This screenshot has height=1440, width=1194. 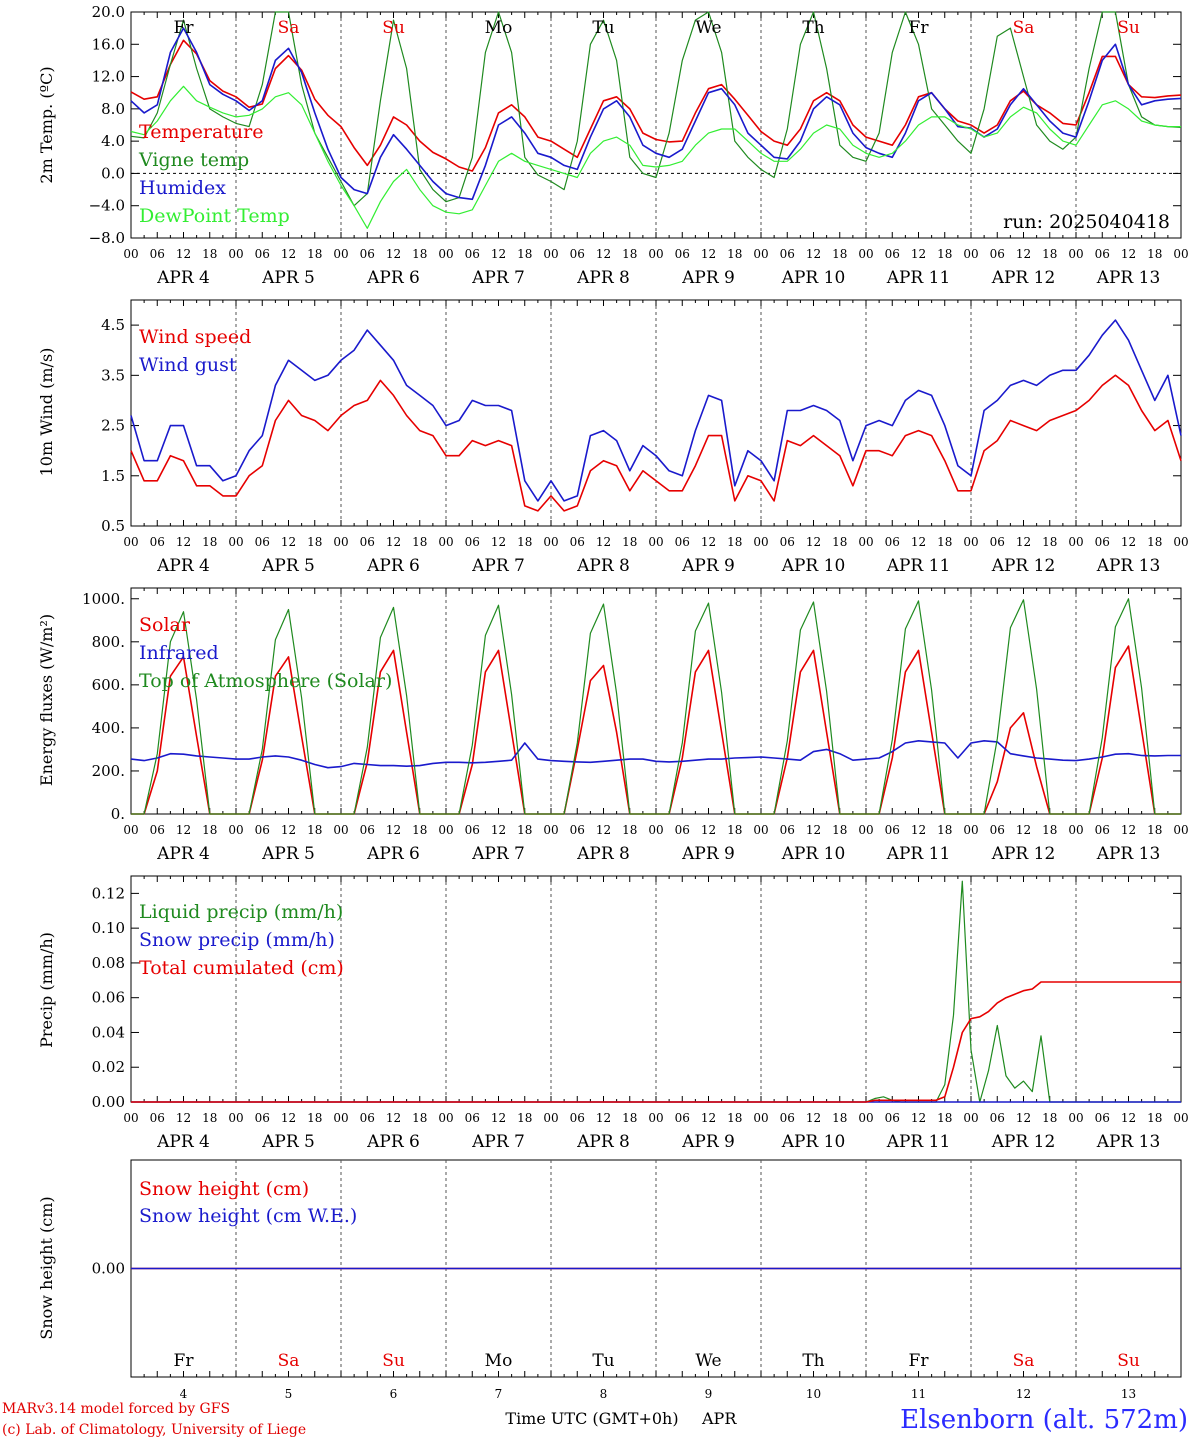 What do you see at coordinates (108, 685) in the screenshot?
I see `y-tick-label: 600.` at bounding box center [108, 685].